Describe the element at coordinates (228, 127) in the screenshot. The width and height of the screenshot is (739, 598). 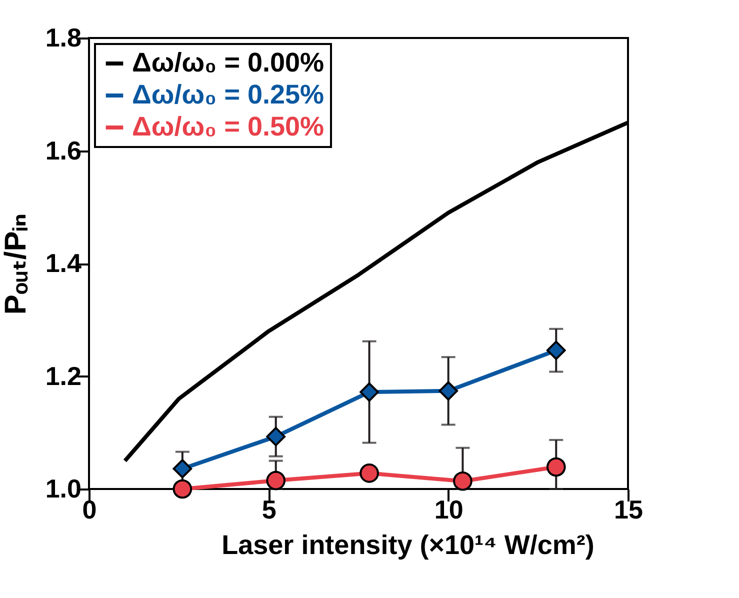
I see `legend-label: Δω/ω₀ = 0.50%` at that location.